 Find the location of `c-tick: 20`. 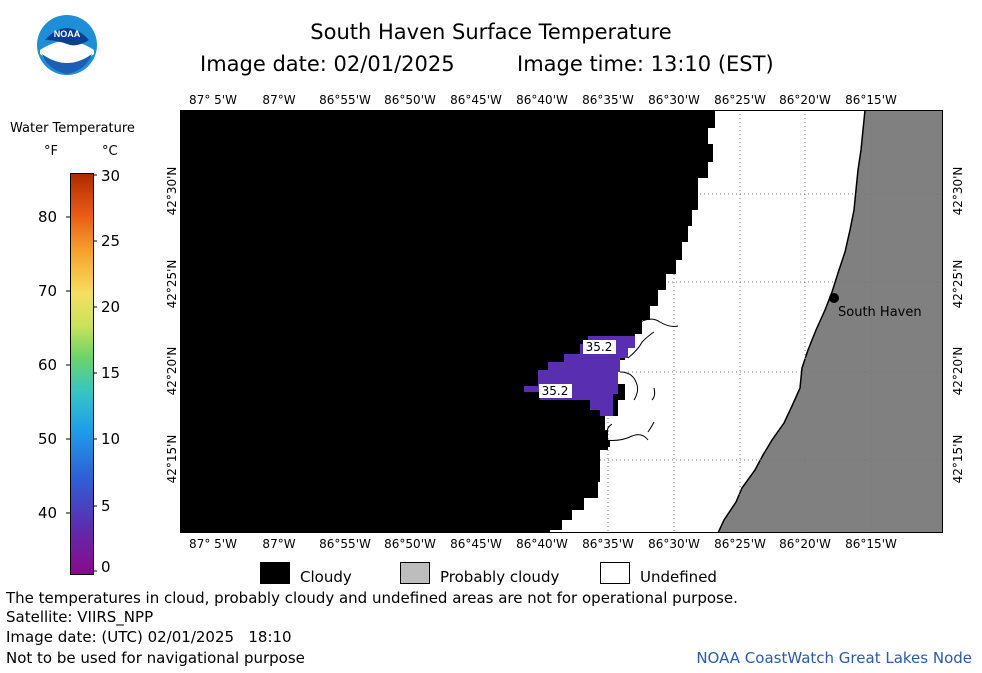

c-tick: 20 is located at coordinates (111, 307).